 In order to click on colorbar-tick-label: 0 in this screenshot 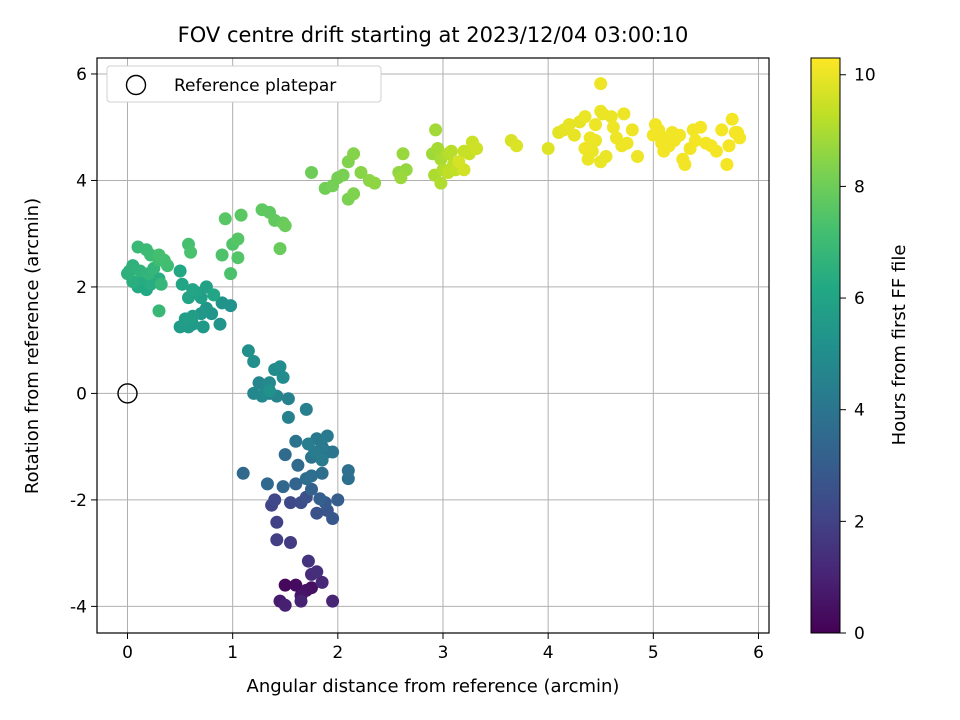, I will do `click(859, 634)`.